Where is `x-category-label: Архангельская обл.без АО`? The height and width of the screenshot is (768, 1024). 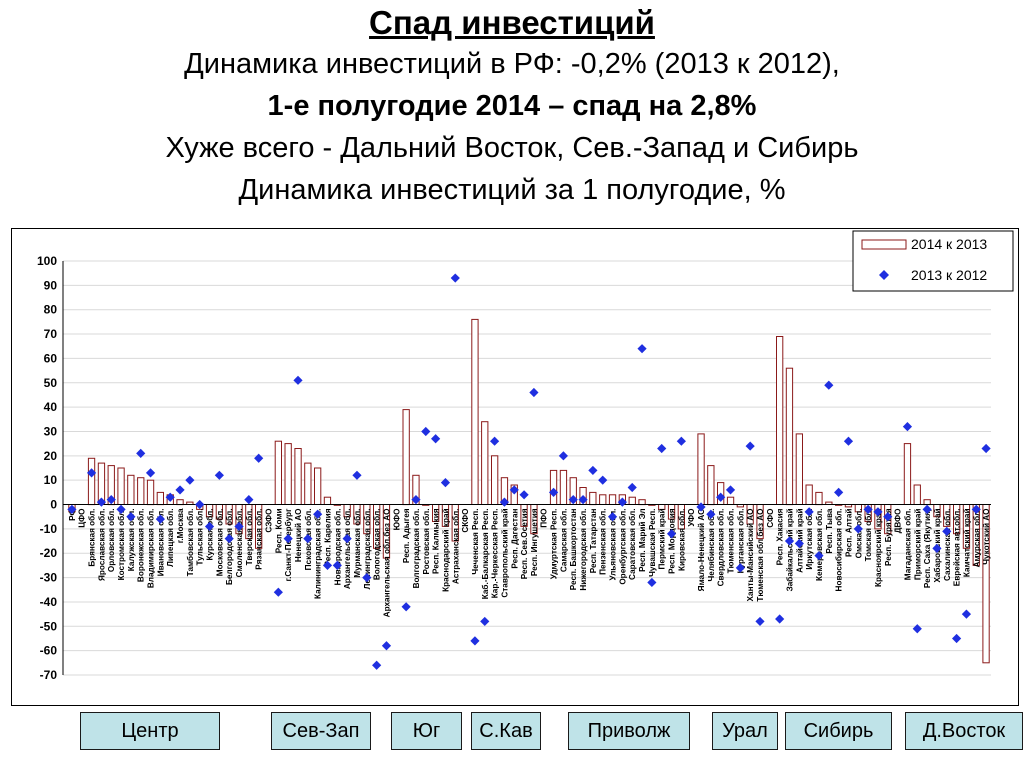 x-category-label: Архангельская обл.без АО is located at coordinates (387, 562).